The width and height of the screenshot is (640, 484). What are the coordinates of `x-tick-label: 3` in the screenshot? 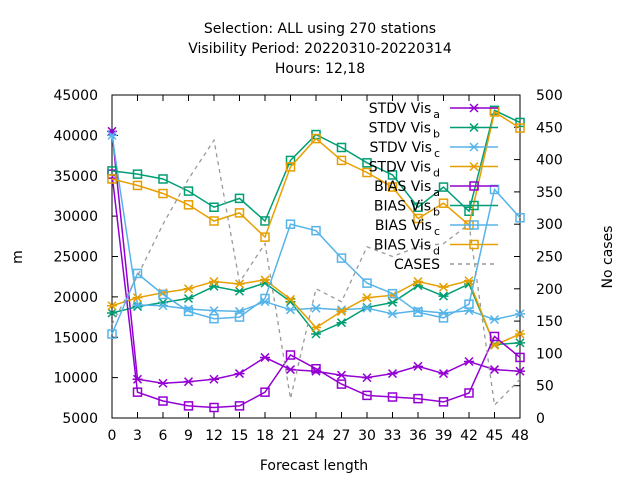 It's located at (137, 436).